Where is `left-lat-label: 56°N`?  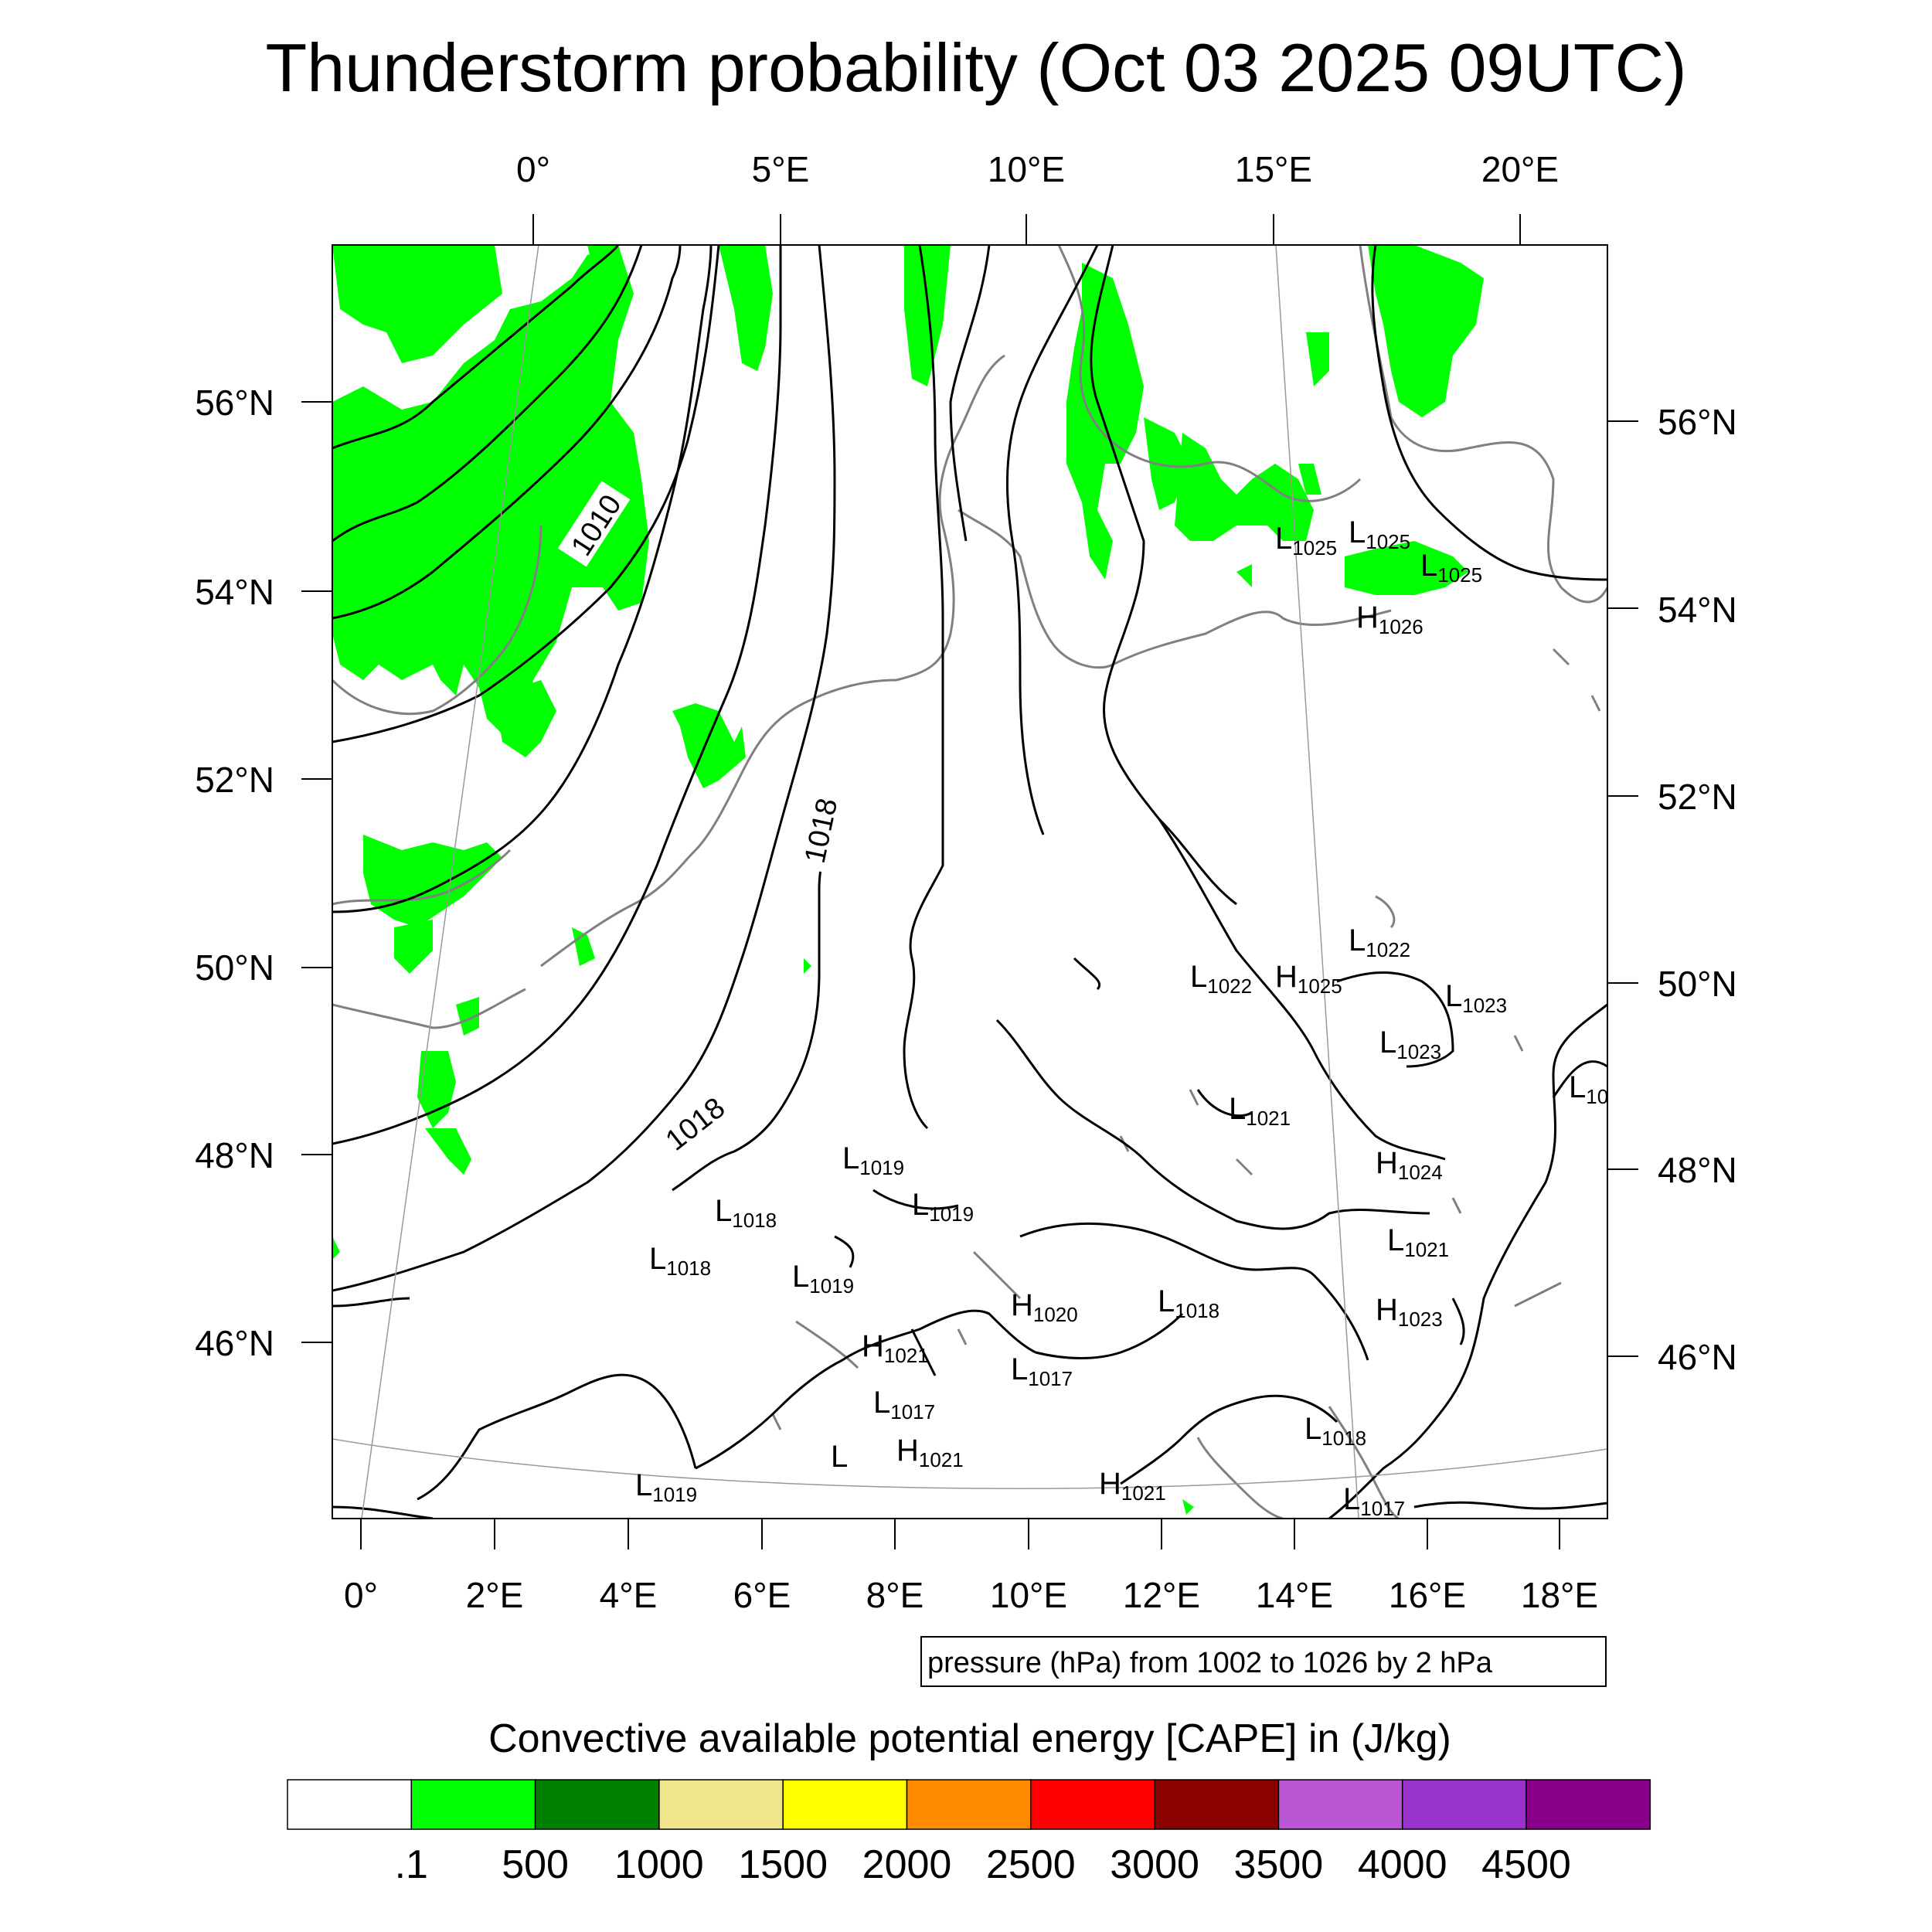
left-lat-label: 56°N is located at coordinates (235, 403).